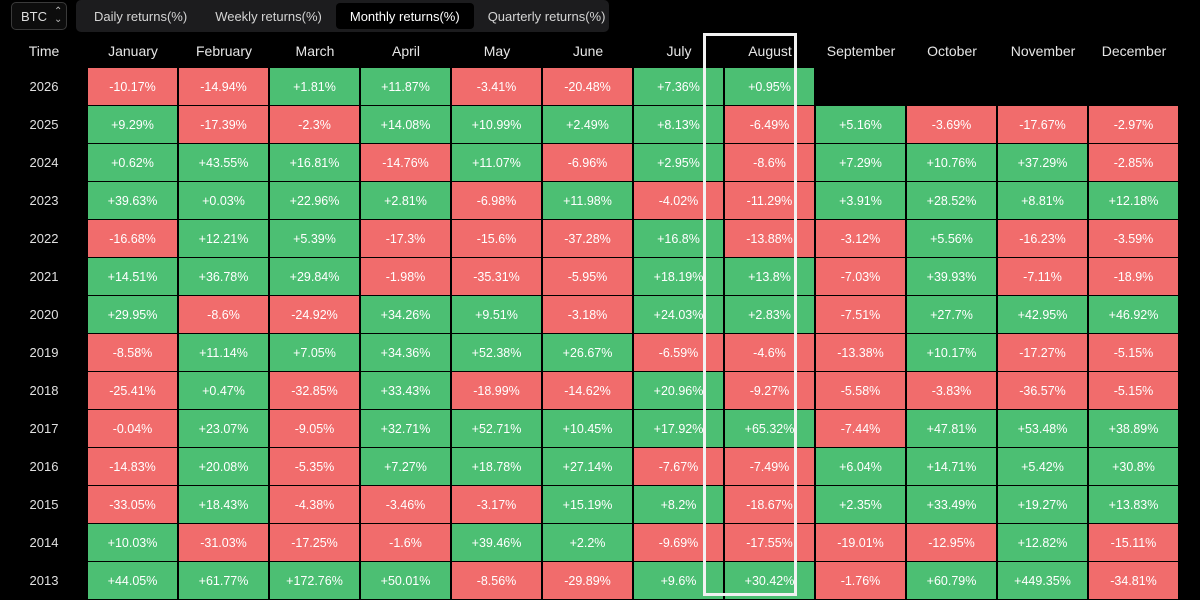 The height and width of the screenshot is (600, 1200). What do you see at coordinates (268, 16) in the screenshot?
I see `tab-weekly-returns: Weekly returns(%)` at bounding box center [268, 16].